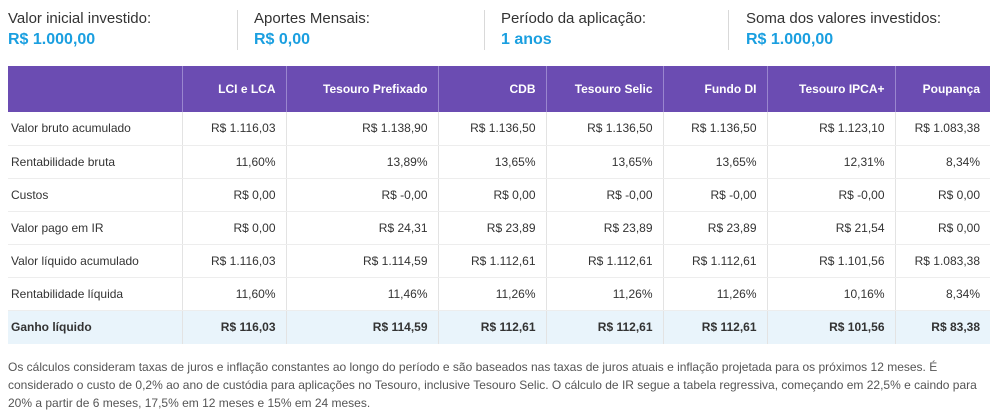 Image resolution: width=1000 pixels, height=419 pixels. Describe the element at coordinates (95, 162) in the screenshot. I see `row-label: Rentabilidade bruta` at that location.